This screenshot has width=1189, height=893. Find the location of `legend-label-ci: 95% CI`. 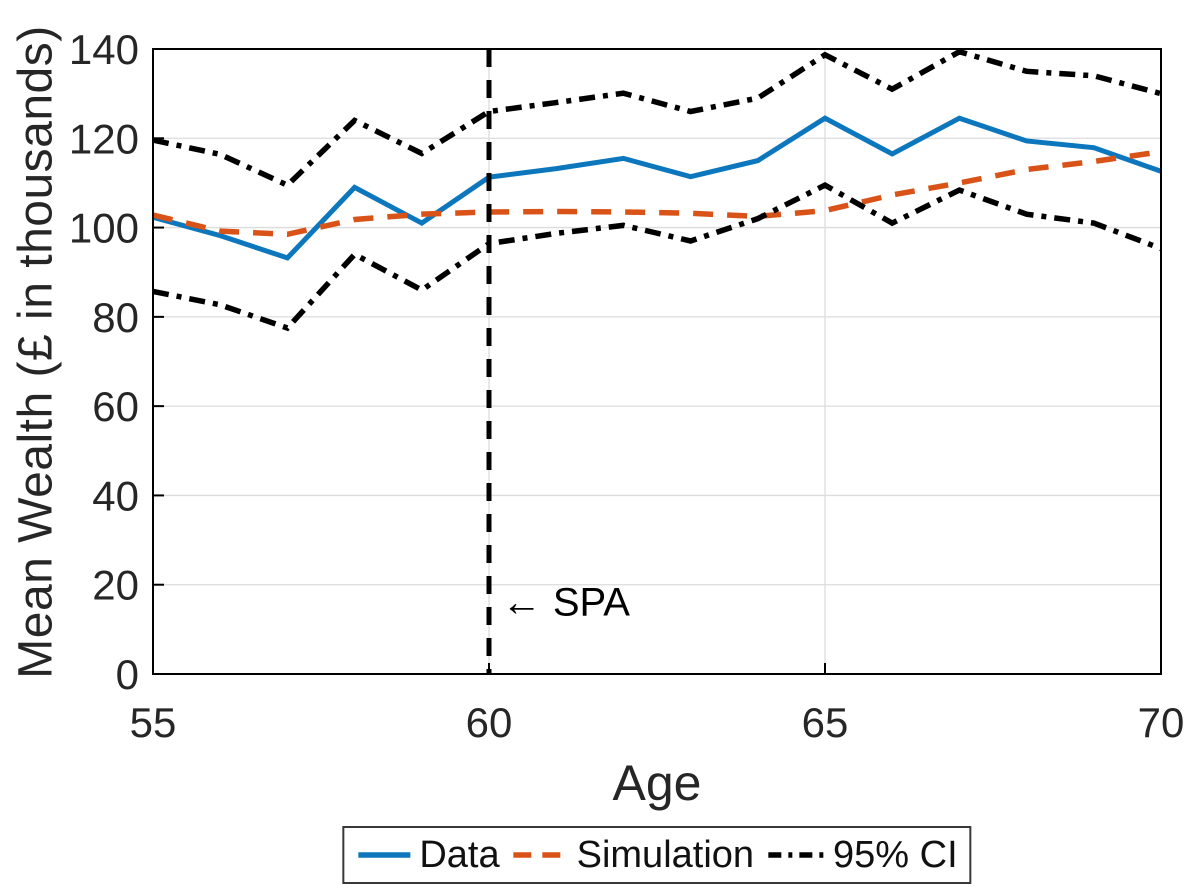

legend-label-ci: 95% CI is located at coordinates (895, 854).